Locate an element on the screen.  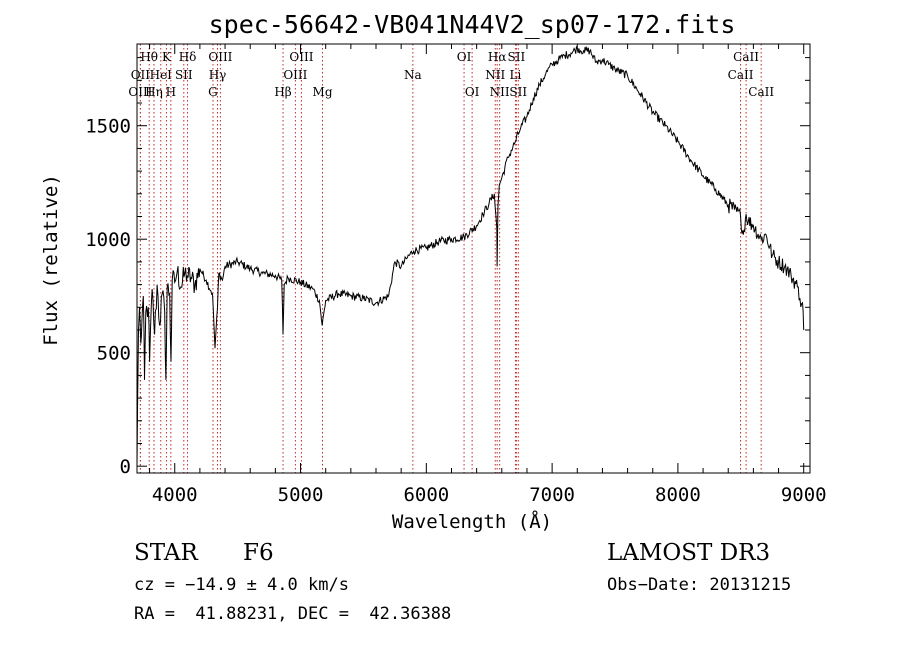
x-tick-label: 7000 is located at coordinates (552, 495).